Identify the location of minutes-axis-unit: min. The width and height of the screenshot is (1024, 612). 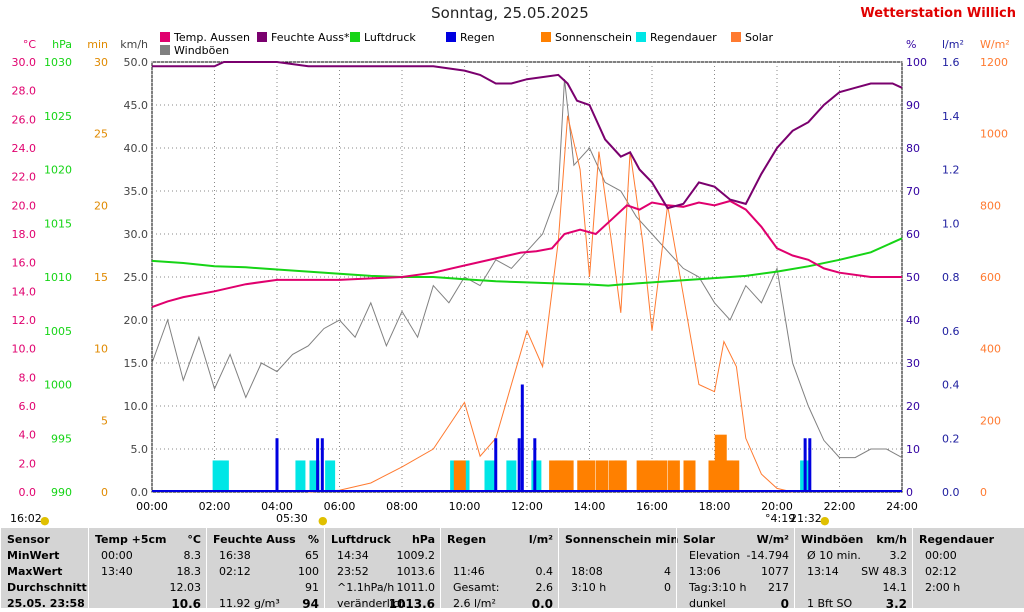
(97, 44).